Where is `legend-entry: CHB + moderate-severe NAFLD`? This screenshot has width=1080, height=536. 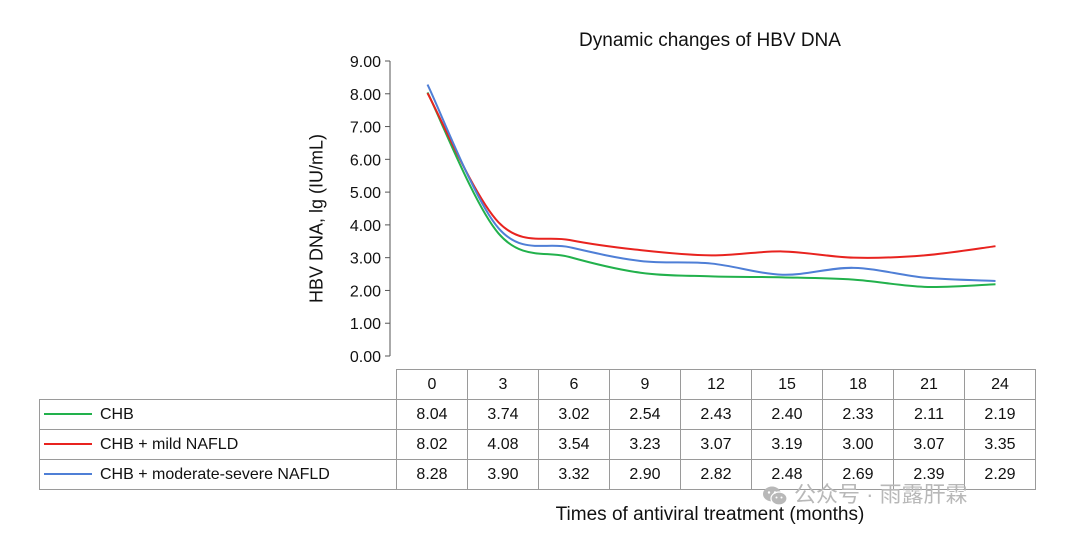 legend-entry: CHB + moderate-severe NAFLD is located at coordinates (218, 474).